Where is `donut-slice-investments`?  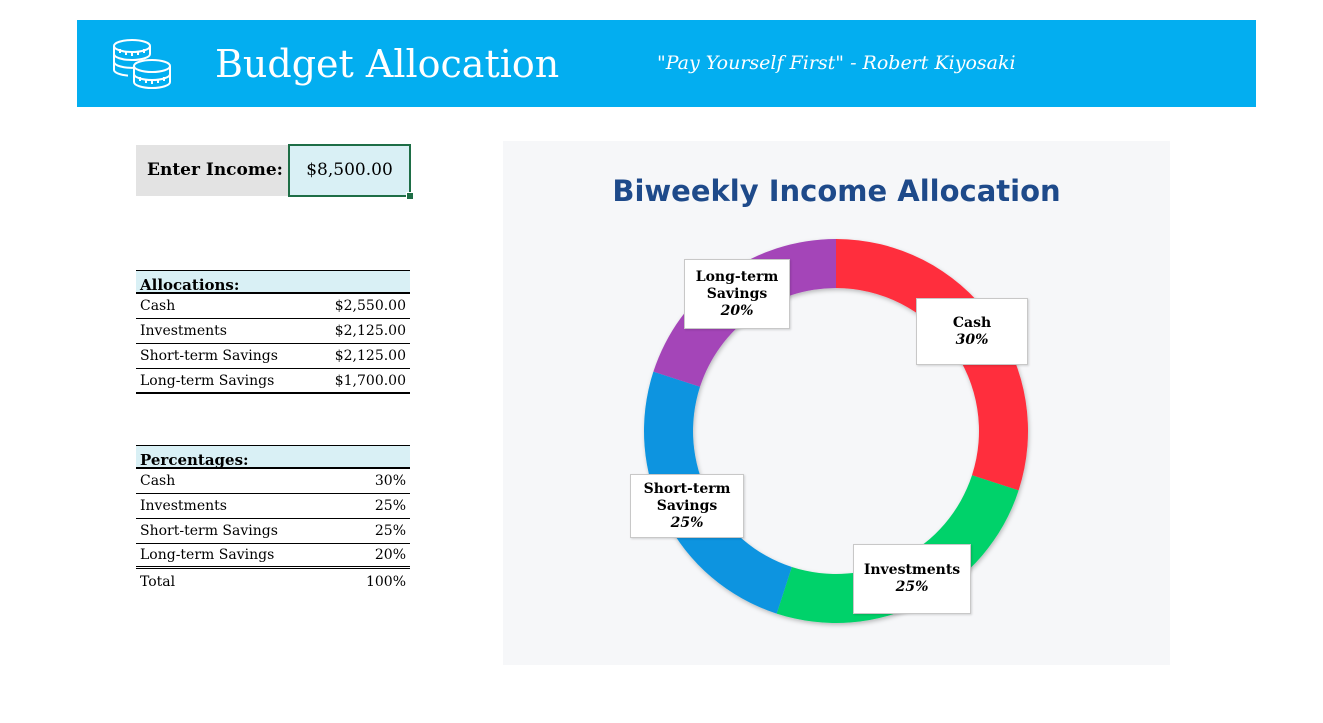
donut-slice-investments is located at coordinates (897, 549).